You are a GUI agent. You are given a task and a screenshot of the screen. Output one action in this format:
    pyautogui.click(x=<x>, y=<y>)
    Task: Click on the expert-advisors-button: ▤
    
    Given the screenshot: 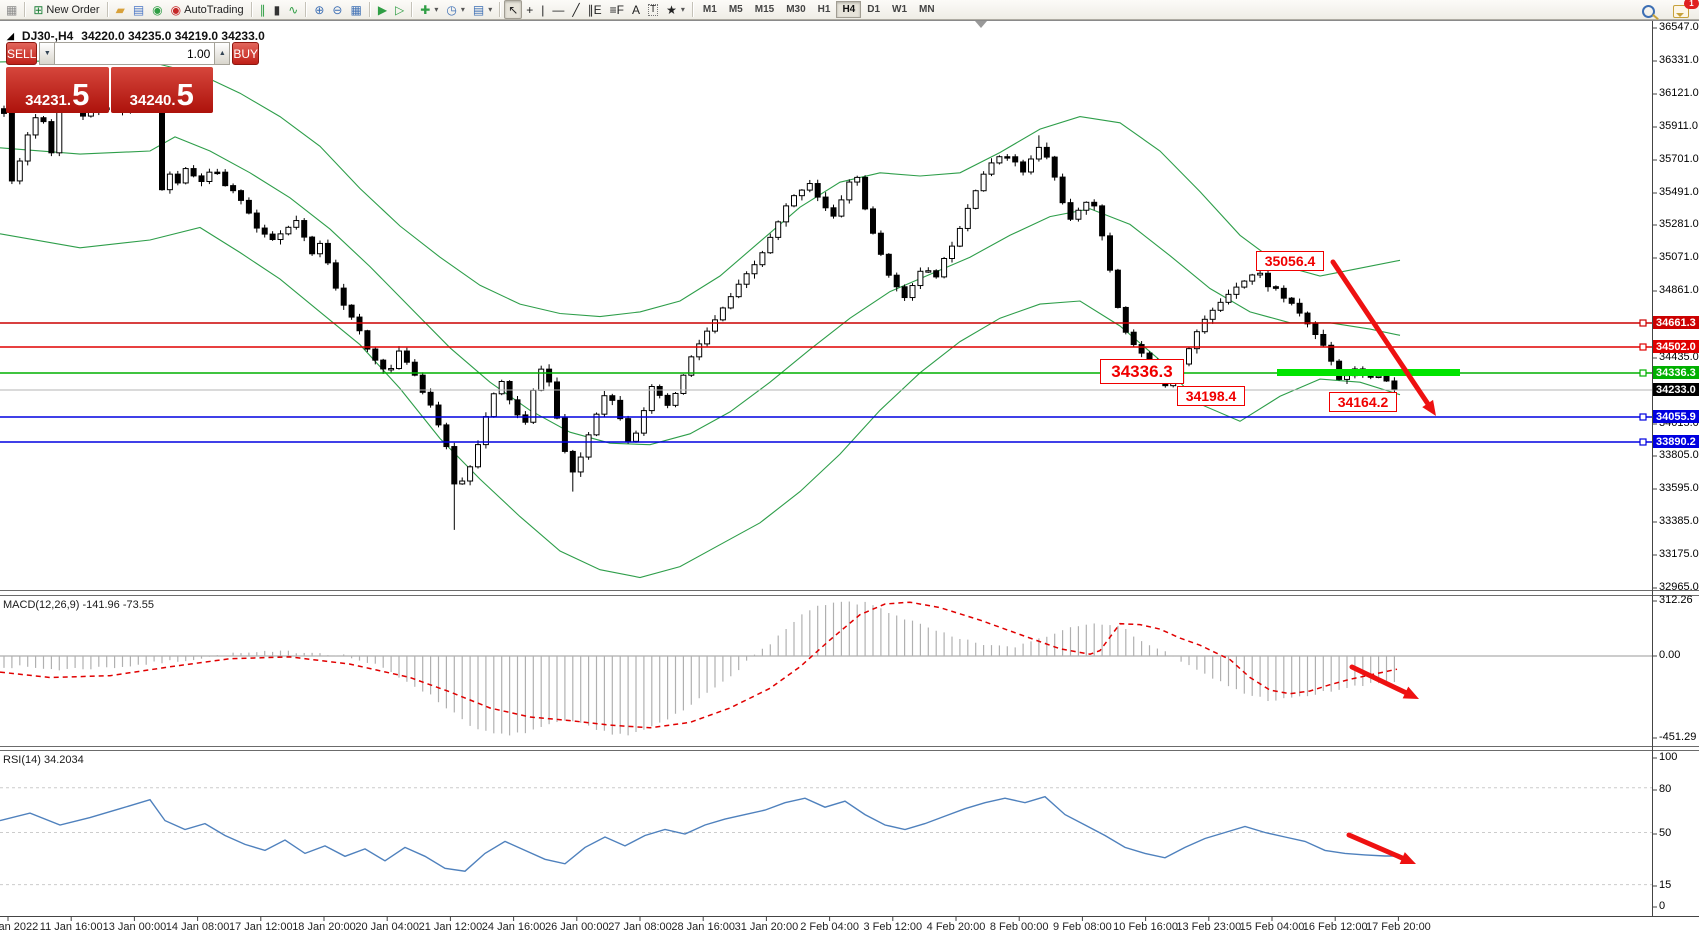 What is the action you would take?
    pyautogui.click(x=138, y=9)
    